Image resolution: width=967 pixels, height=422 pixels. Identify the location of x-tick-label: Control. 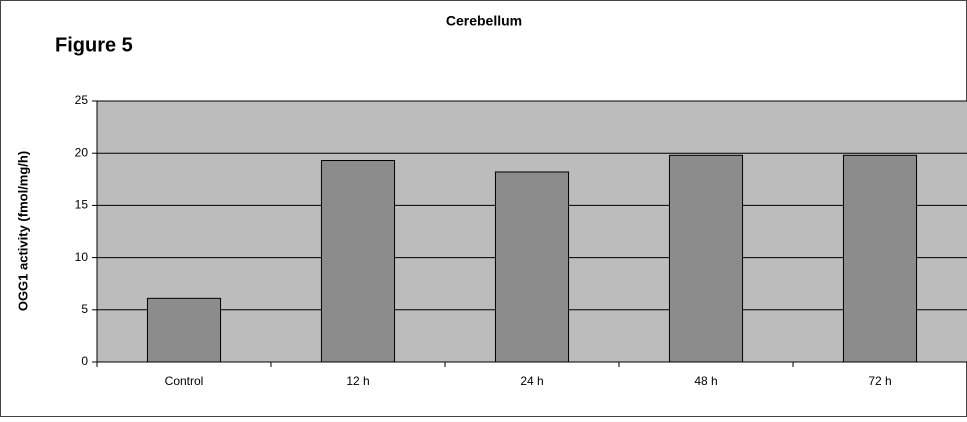
(184, 381).